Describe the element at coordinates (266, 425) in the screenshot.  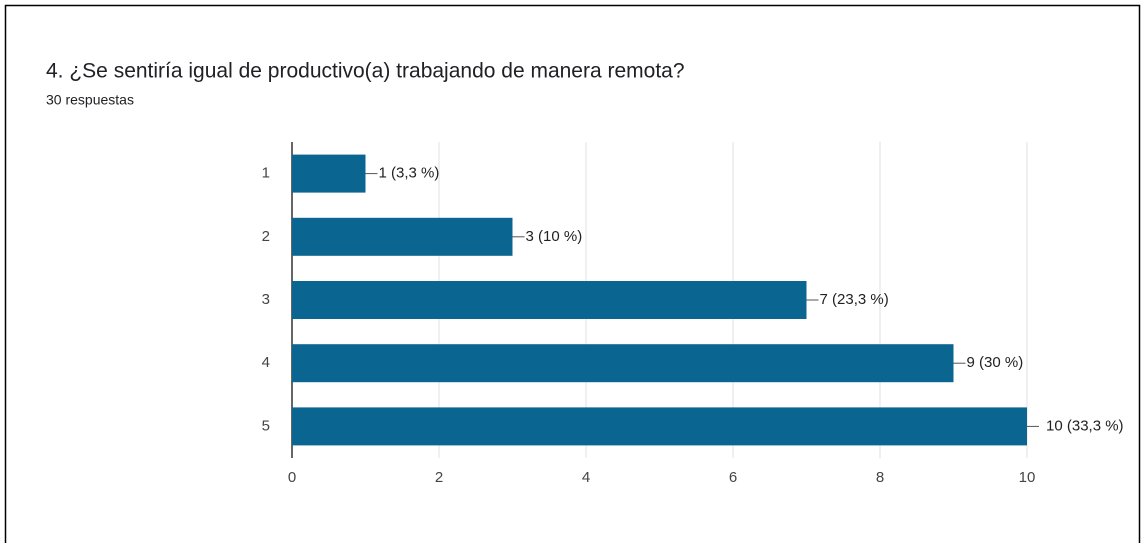
I see `y-tick-label: 5` at that location.